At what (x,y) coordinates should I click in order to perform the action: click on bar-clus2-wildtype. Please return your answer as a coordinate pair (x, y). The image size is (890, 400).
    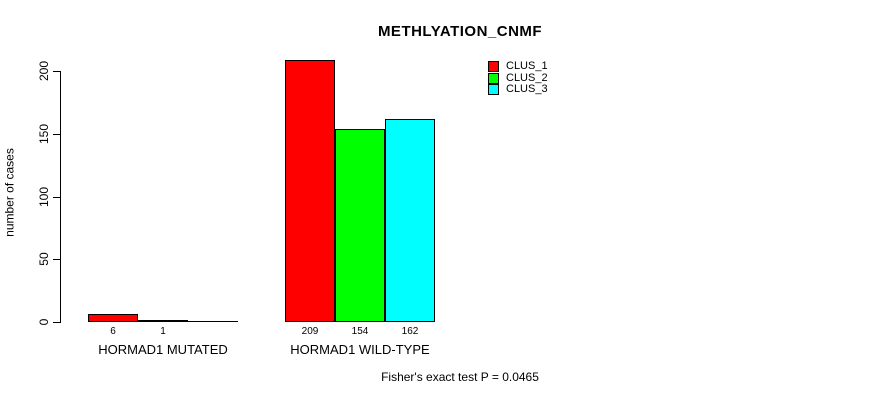
    Looking at the image, I should click on (360, 225).